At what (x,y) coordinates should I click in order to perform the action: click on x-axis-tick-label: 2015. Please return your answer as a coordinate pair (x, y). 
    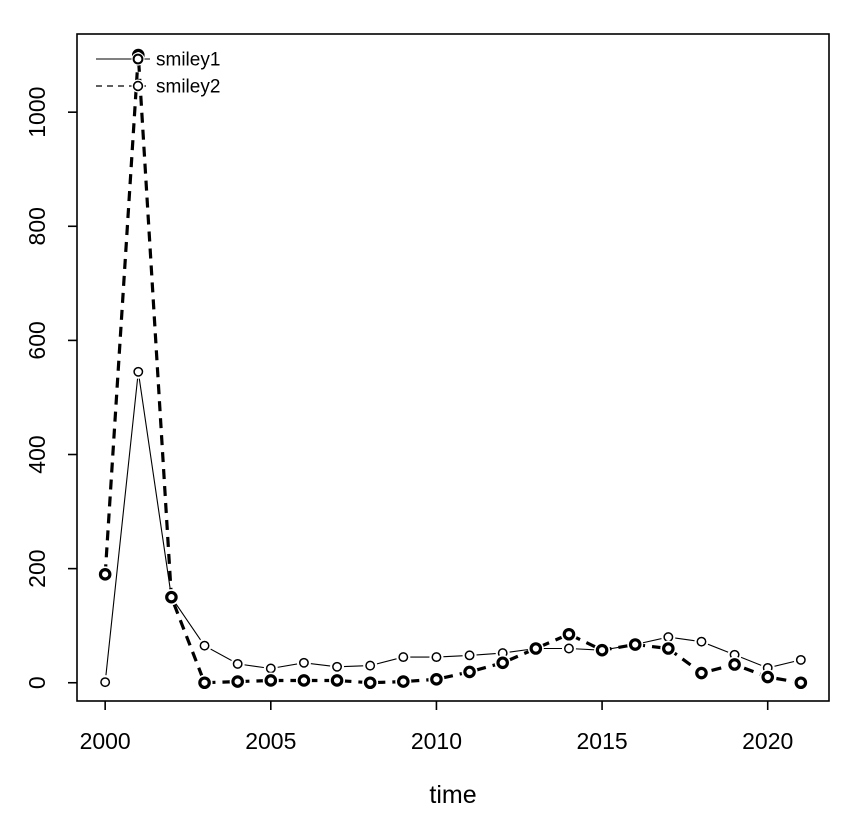
    Looking at the image, I should click on (601, 741).